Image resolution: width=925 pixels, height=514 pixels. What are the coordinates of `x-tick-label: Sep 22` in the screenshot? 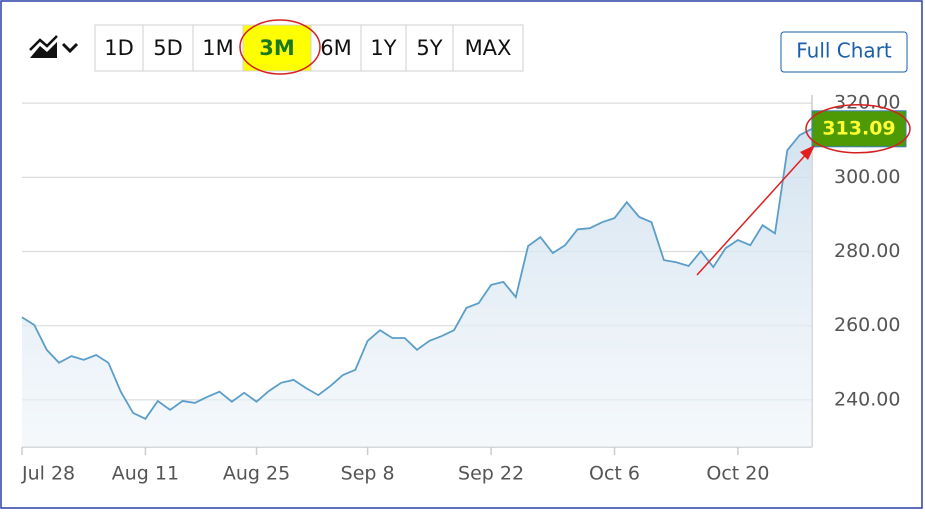 It's located at (491, 474).